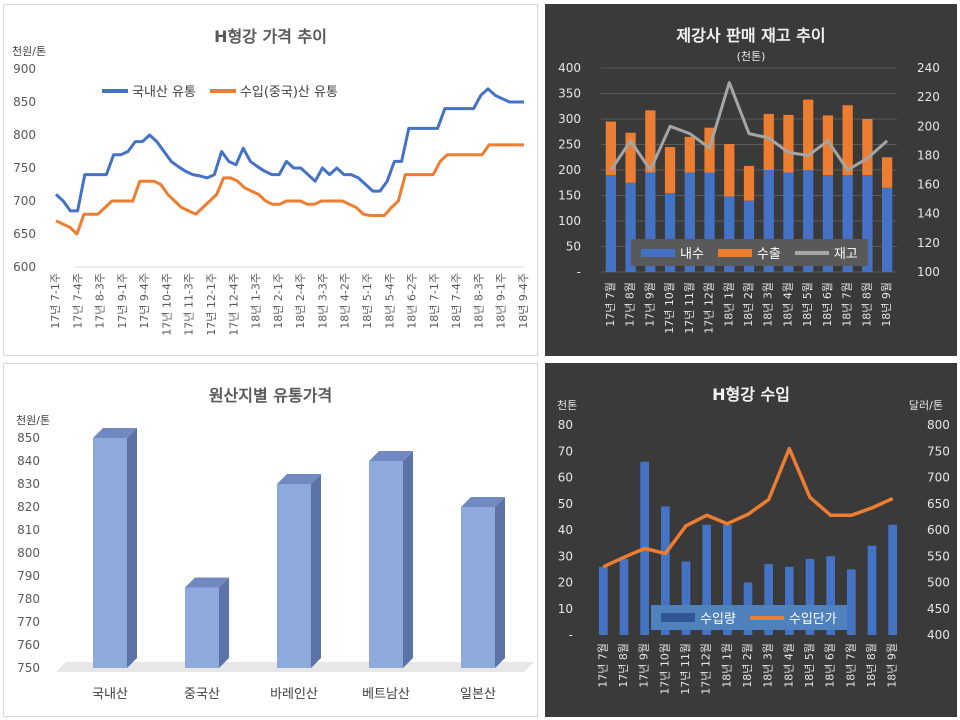 The width and height of the screenshot is (960, 720). What do you see at coordinates (289, 189) in the screenshot?
I see `series-line-import` at bounding box center [289, 189].